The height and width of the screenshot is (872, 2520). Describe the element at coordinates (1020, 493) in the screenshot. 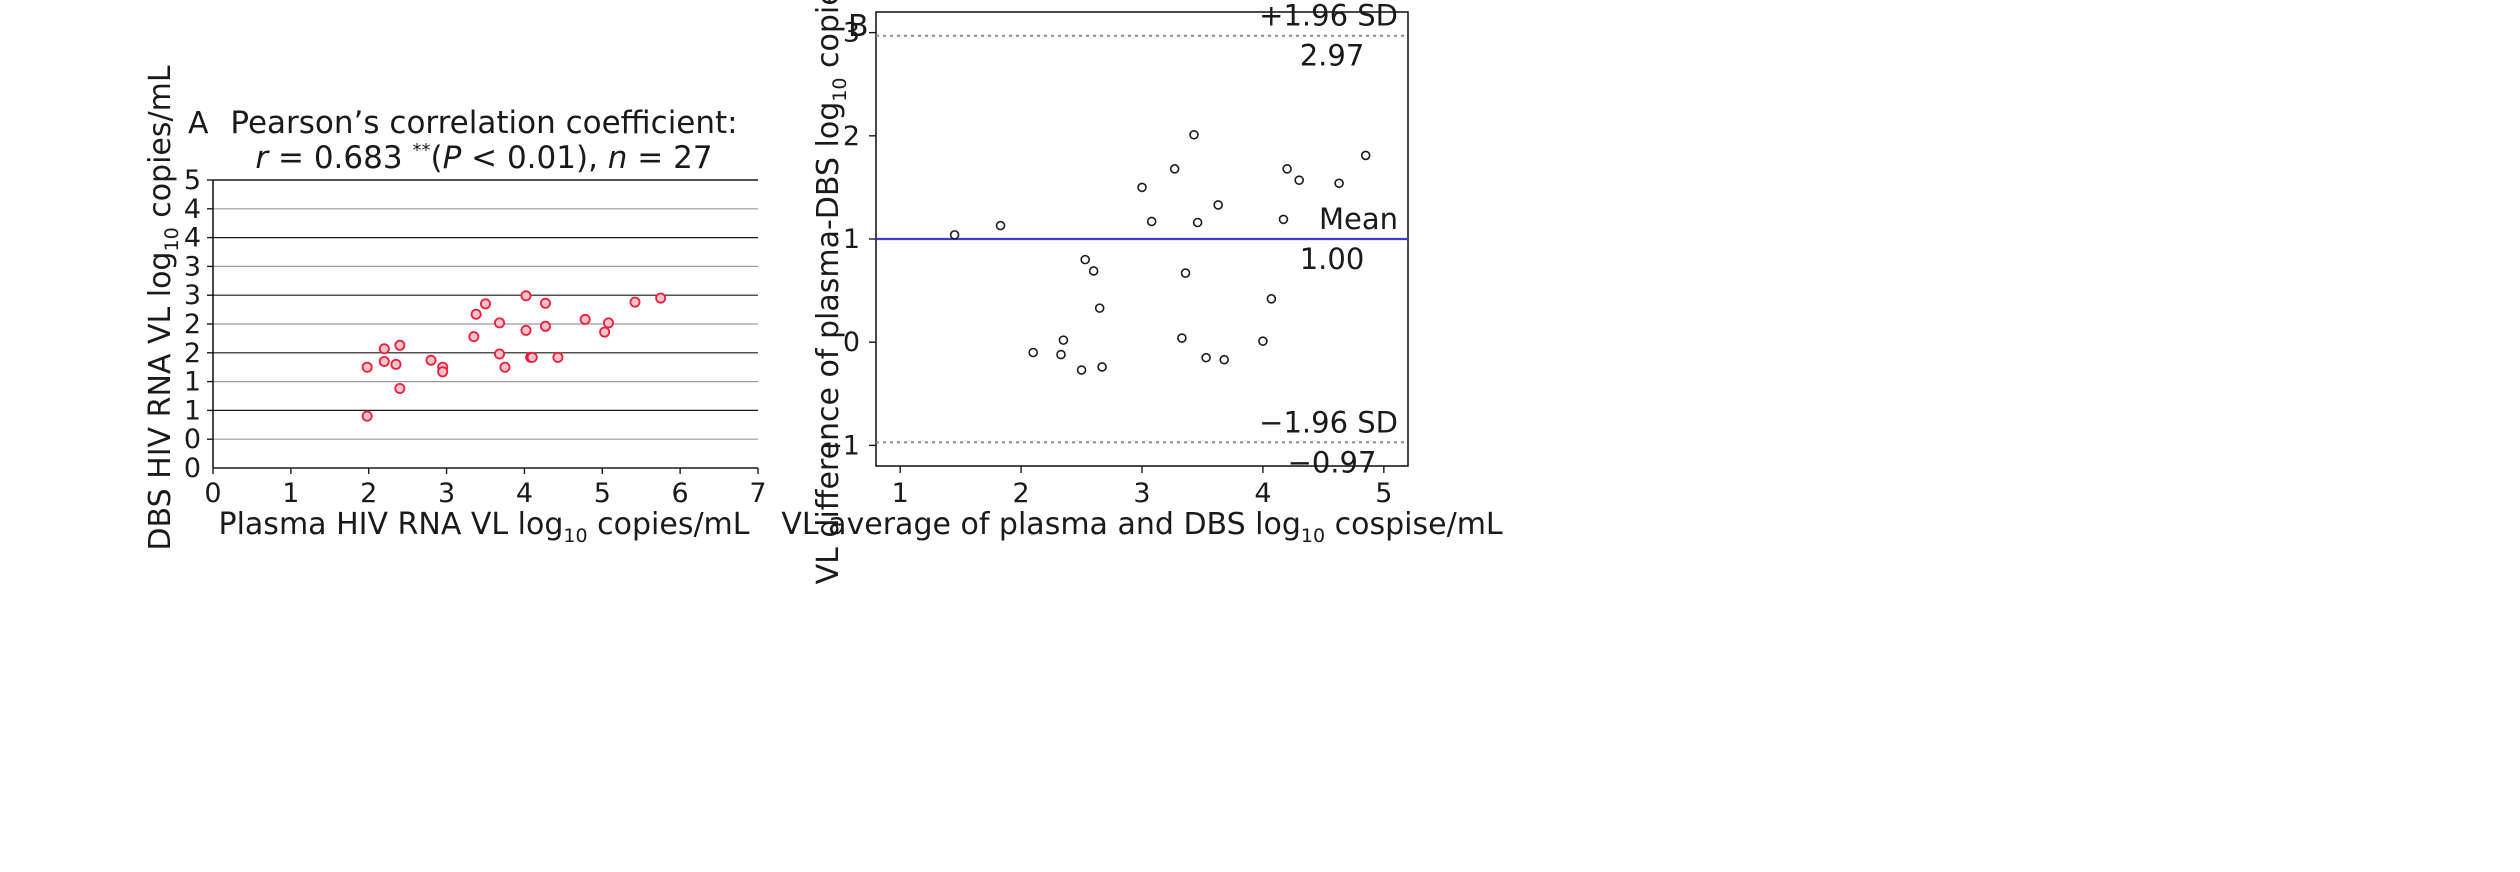

I see `panel-b-x-tick-label: 2` at that location.